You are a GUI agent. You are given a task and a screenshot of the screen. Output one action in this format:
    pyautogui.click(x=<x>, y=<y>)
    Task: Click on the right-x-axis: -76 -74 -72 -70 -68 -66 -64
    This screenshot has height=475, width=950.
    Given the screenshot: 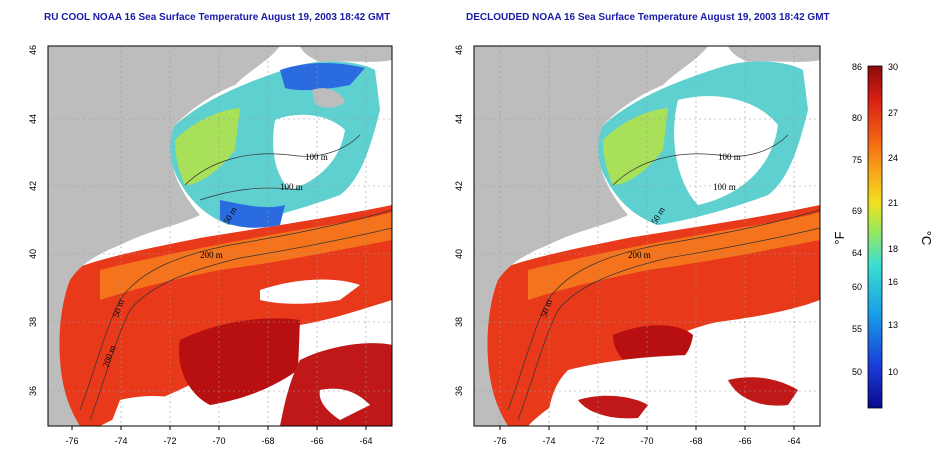 What is the action you would take?
    pyautogui.click(x=647, y=436)
    